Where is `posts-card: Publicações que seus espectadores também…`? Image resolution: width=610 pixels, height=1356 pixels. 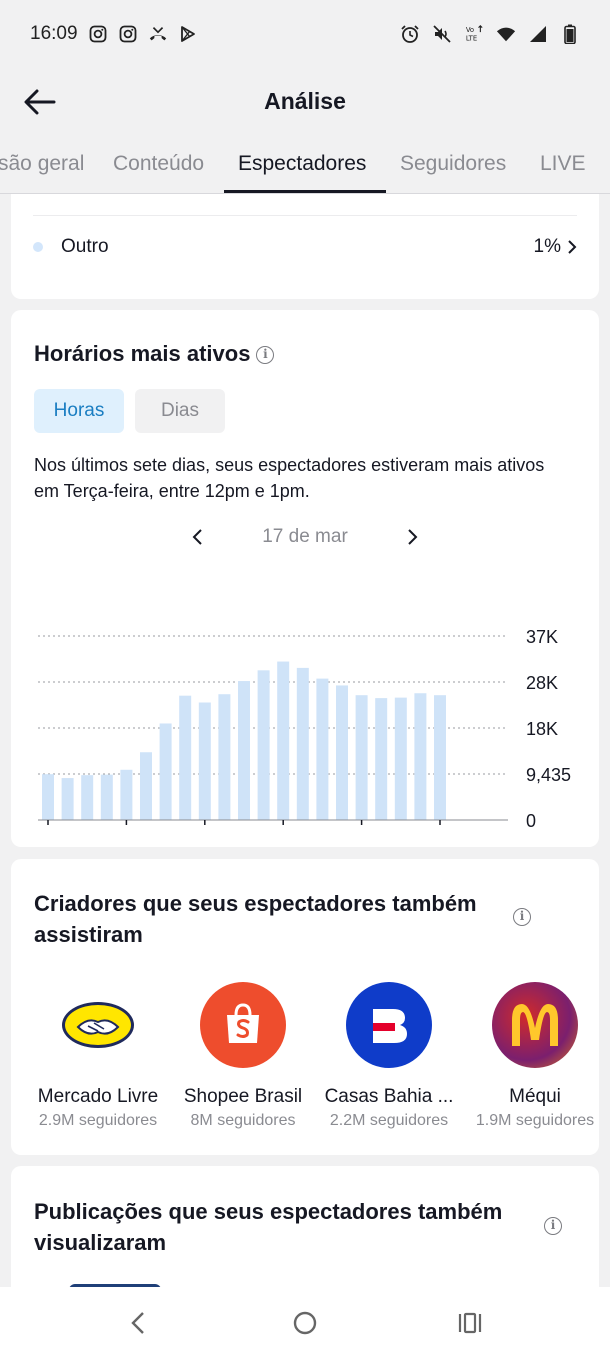 posts-card: Publicações que seus espectadores também… is located at coordinates (305, 1231).